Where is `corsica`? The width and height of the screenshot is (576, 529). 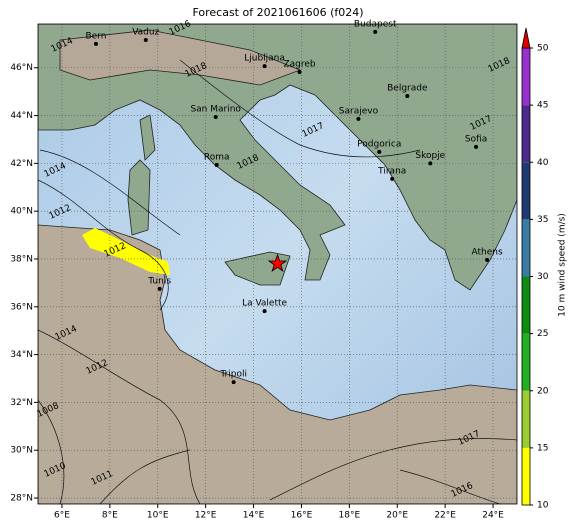 corsica is located at coordinates (147, 137).